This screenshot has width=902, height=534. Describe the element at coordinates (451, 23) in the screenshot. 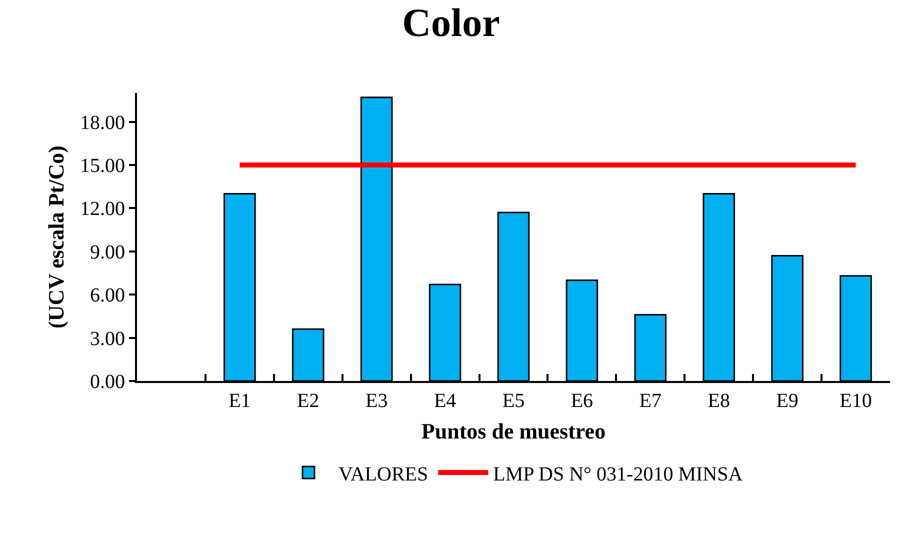

I see `chart-title: Color` at that location.